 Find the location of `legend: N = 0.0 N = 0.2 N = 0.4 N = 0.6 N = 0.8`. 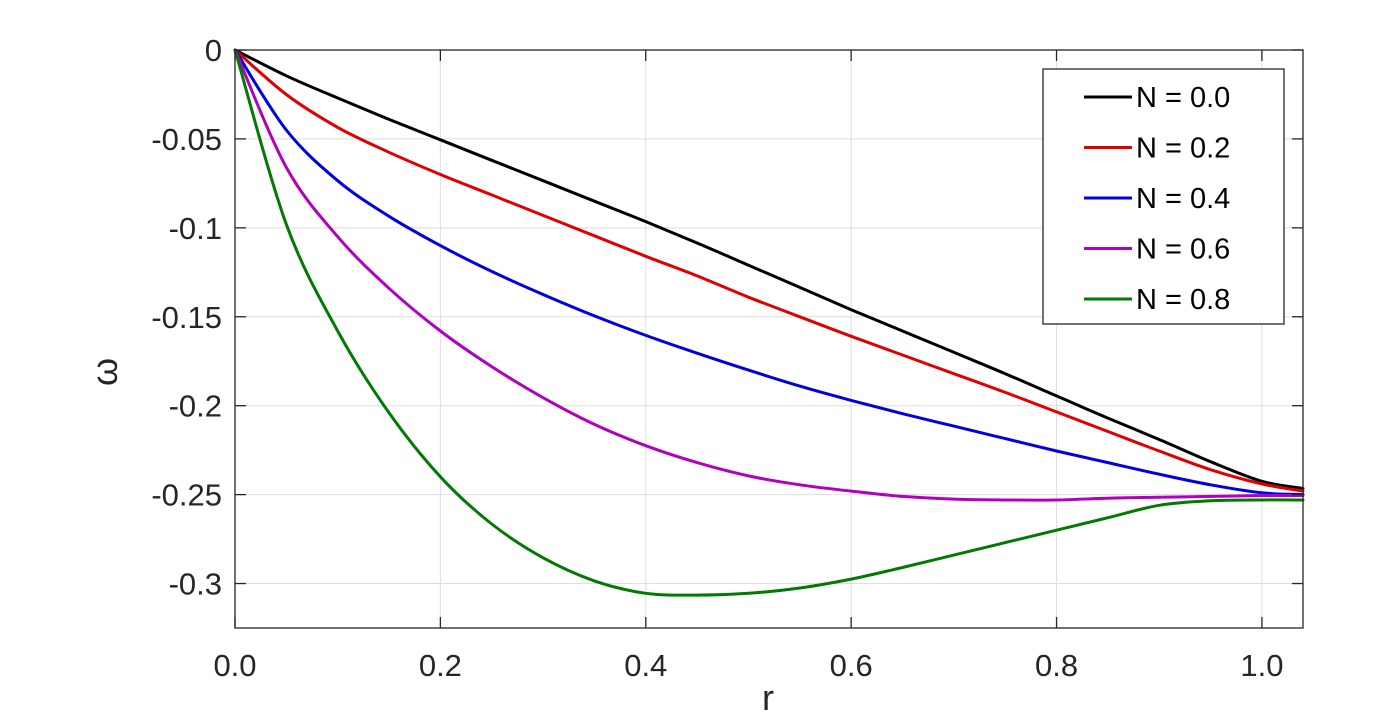

legend: N = 0.0 N = 0.2 N = 0.4 N = 0.6 N = 0.8 is located at coordinates (1163, 196).